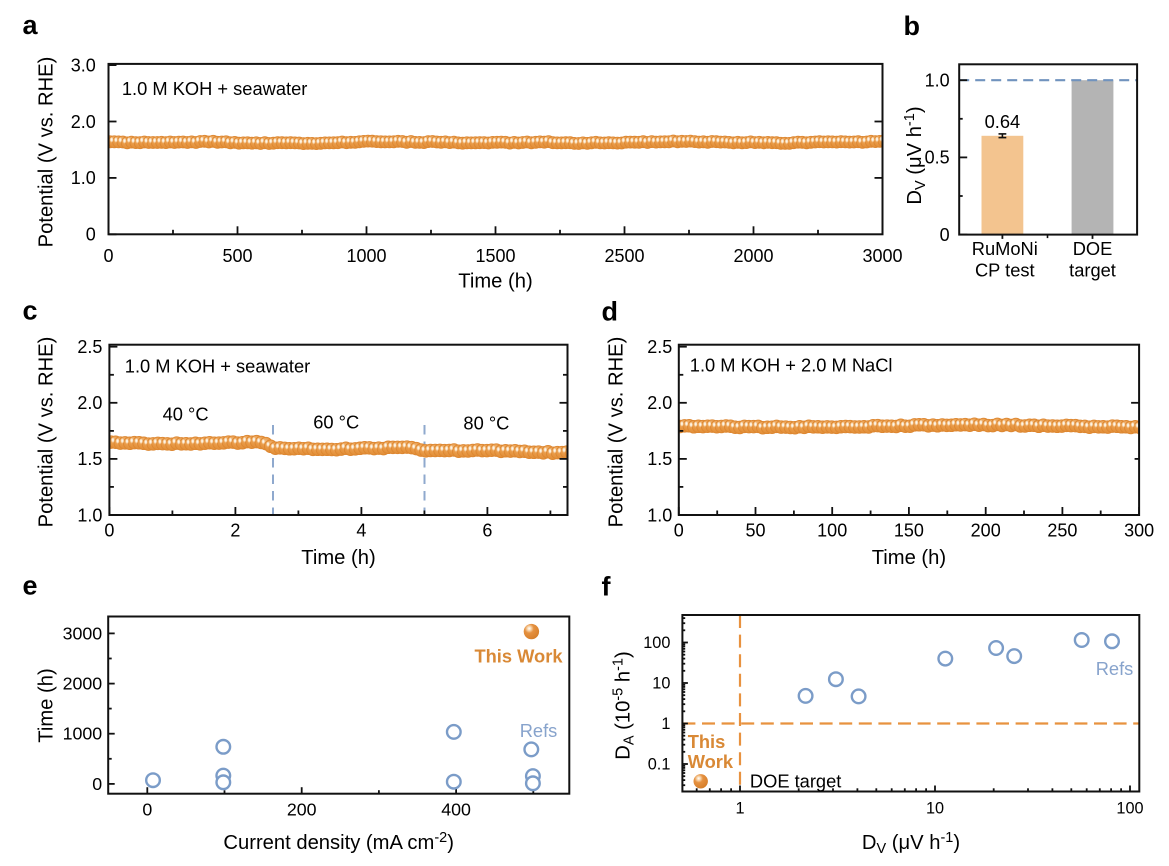 The width and height of the screenshot is (1169, 866). I want to click on svg-text: e, so click(30, 586).